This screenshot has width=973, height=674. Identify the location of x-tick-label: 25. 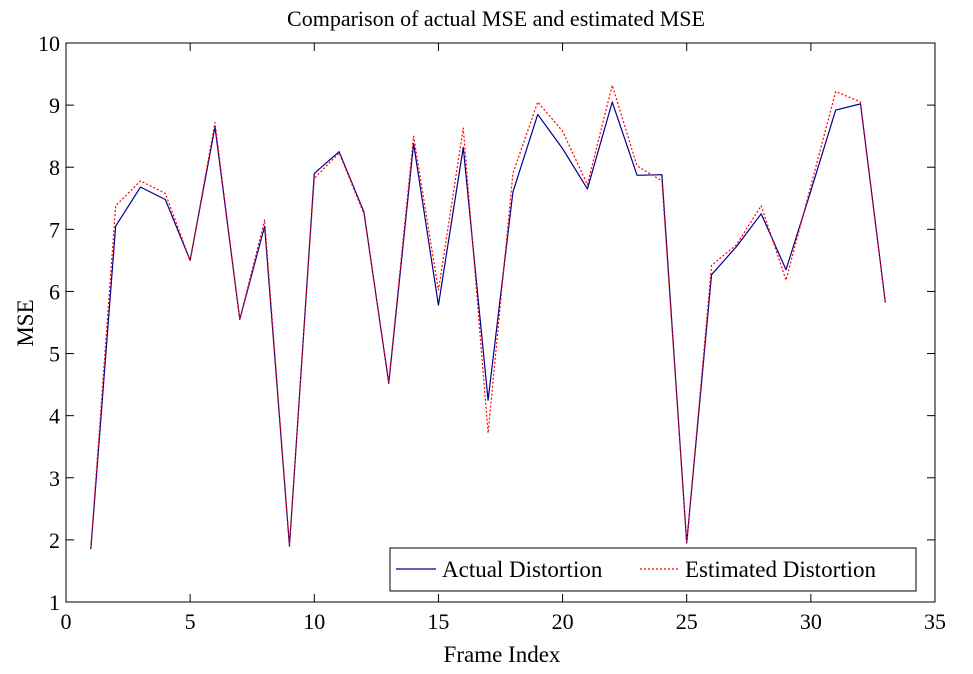
(687, 621).